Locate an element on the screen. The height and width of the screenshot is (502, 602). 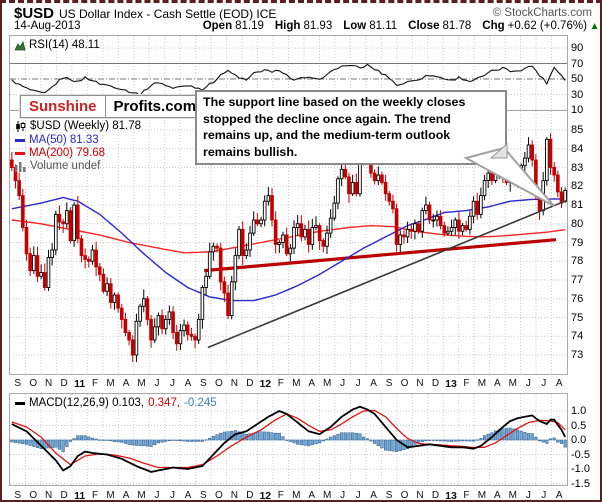
volume-legend-label: Volume undef is located at coordinates (65, 166).